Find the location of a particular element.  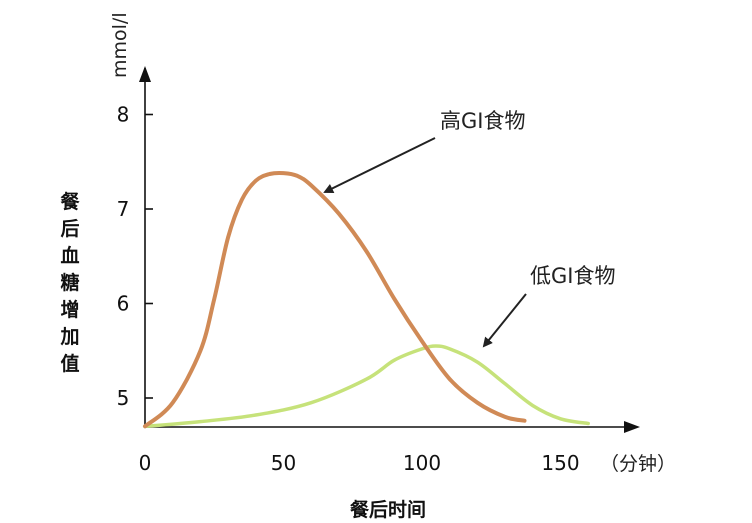

x-axis-arrow-icon is located at coordinates (632, 427).